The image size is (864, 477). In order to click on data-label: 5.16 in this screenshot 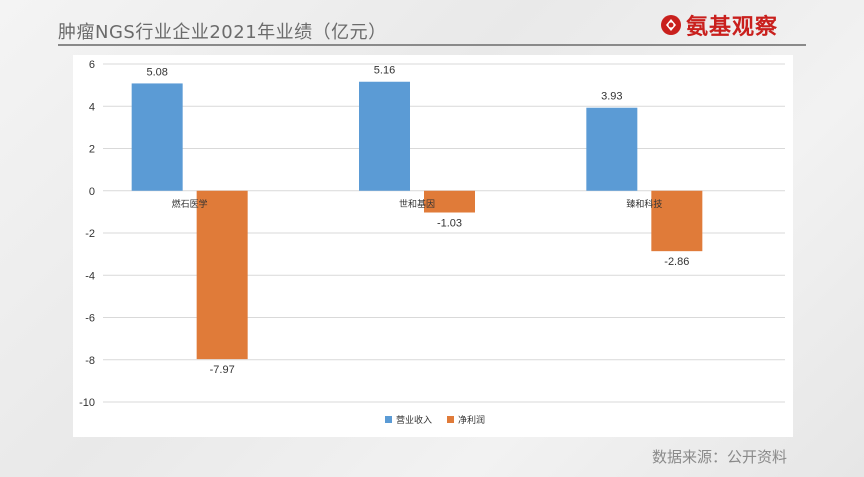, I will do `click(384, 71)`.